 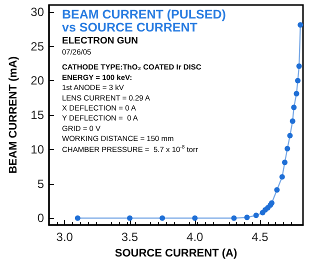 What do you see at coordinates (37, 81) in the screenshot?
I see `y-tick-label: 20` at bounding box center [37, 81].